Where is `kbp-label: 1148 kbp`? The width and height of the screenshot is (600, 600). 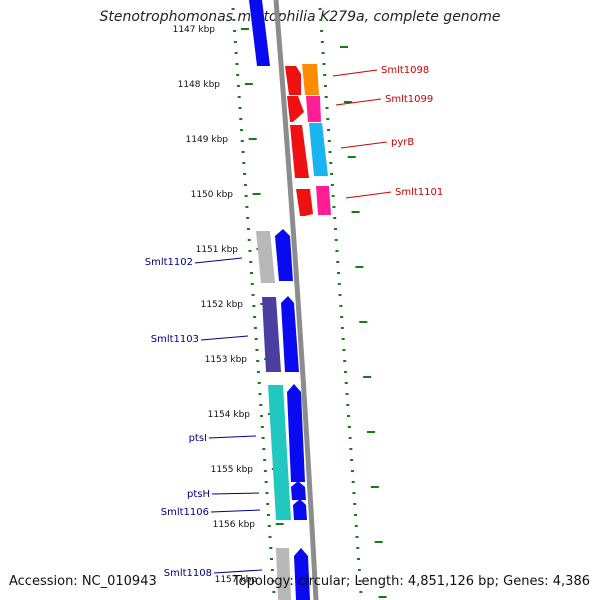 kbp-label: 1148 kbp is located at coordinates (199, 85).